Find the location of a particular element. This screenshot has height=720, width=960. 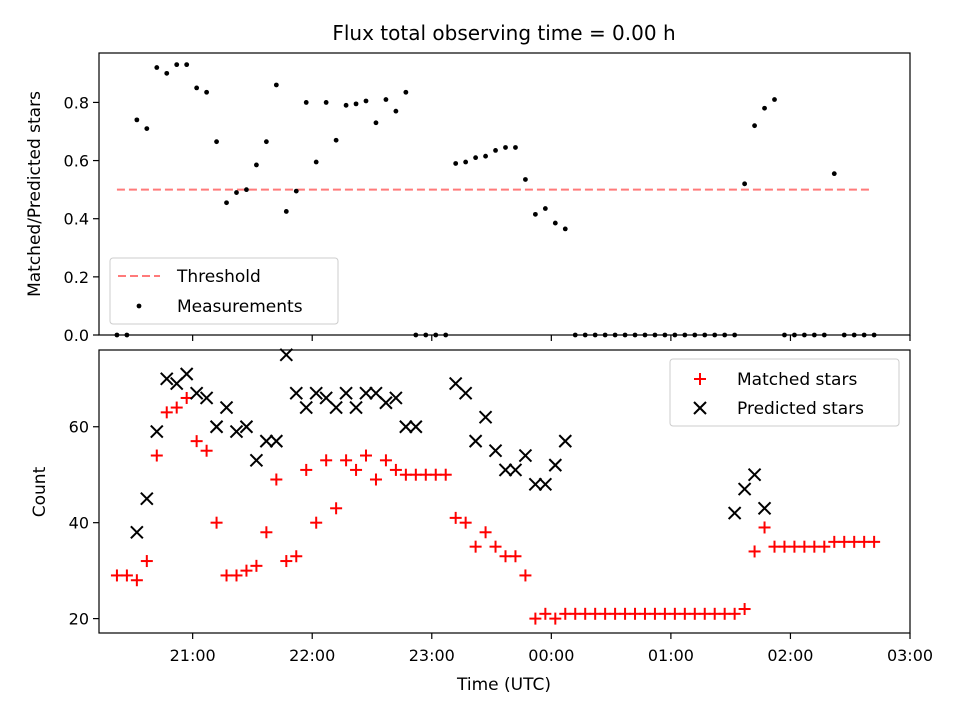

top-x-axis is located at coordinates (551, 338).